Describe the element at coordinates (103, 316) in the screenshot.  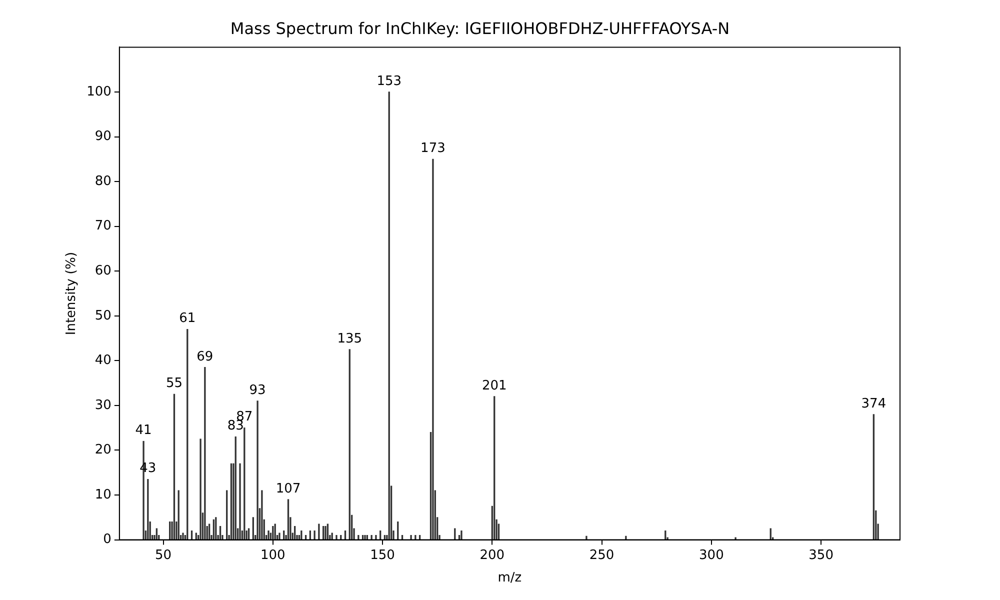
I see `y-tick-label: 50` at that location.